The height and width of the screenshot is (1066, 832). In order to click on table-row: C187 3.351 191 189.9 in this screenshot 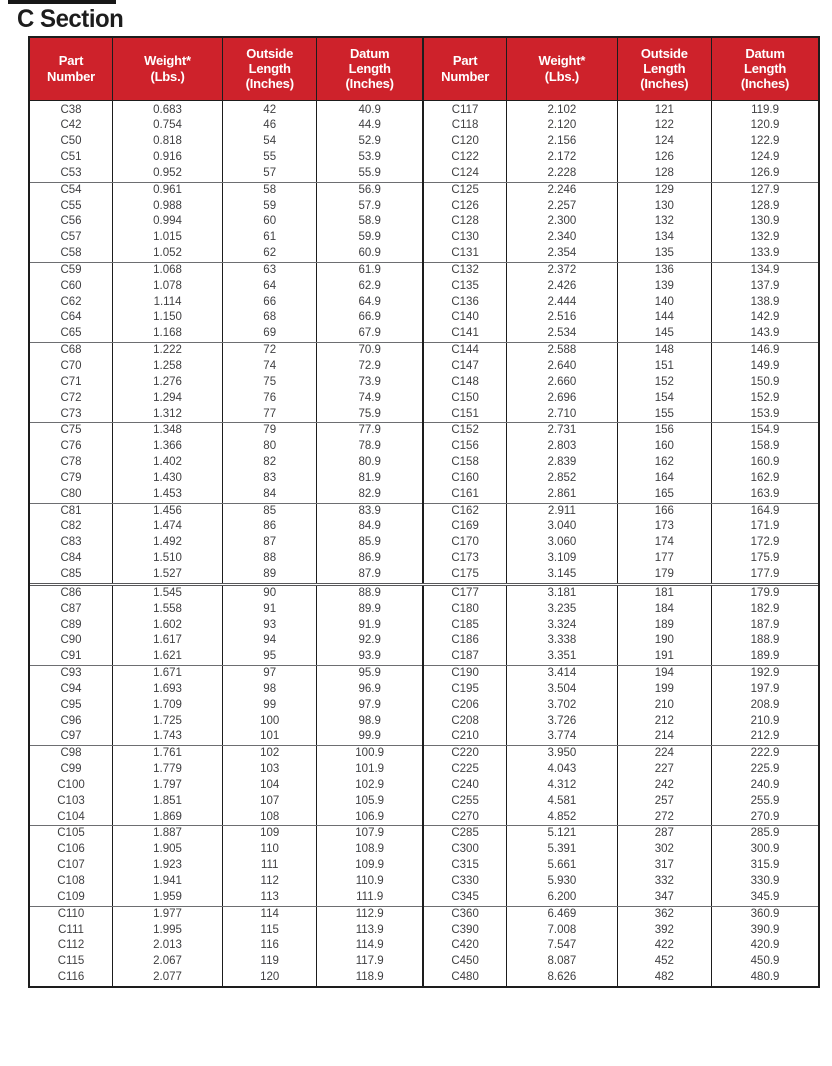, I will do `click(621, 658)`.